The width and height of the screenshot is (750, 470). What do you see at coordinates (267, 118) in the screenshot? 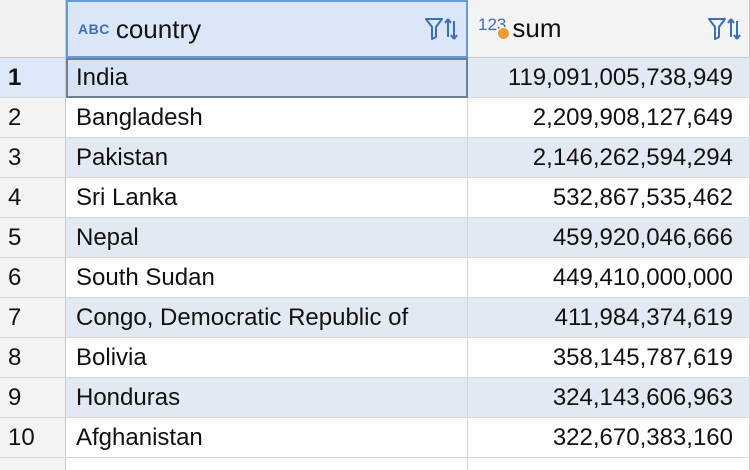
I see `cell-country: Bangladesh` at bounding box center [267, 118].